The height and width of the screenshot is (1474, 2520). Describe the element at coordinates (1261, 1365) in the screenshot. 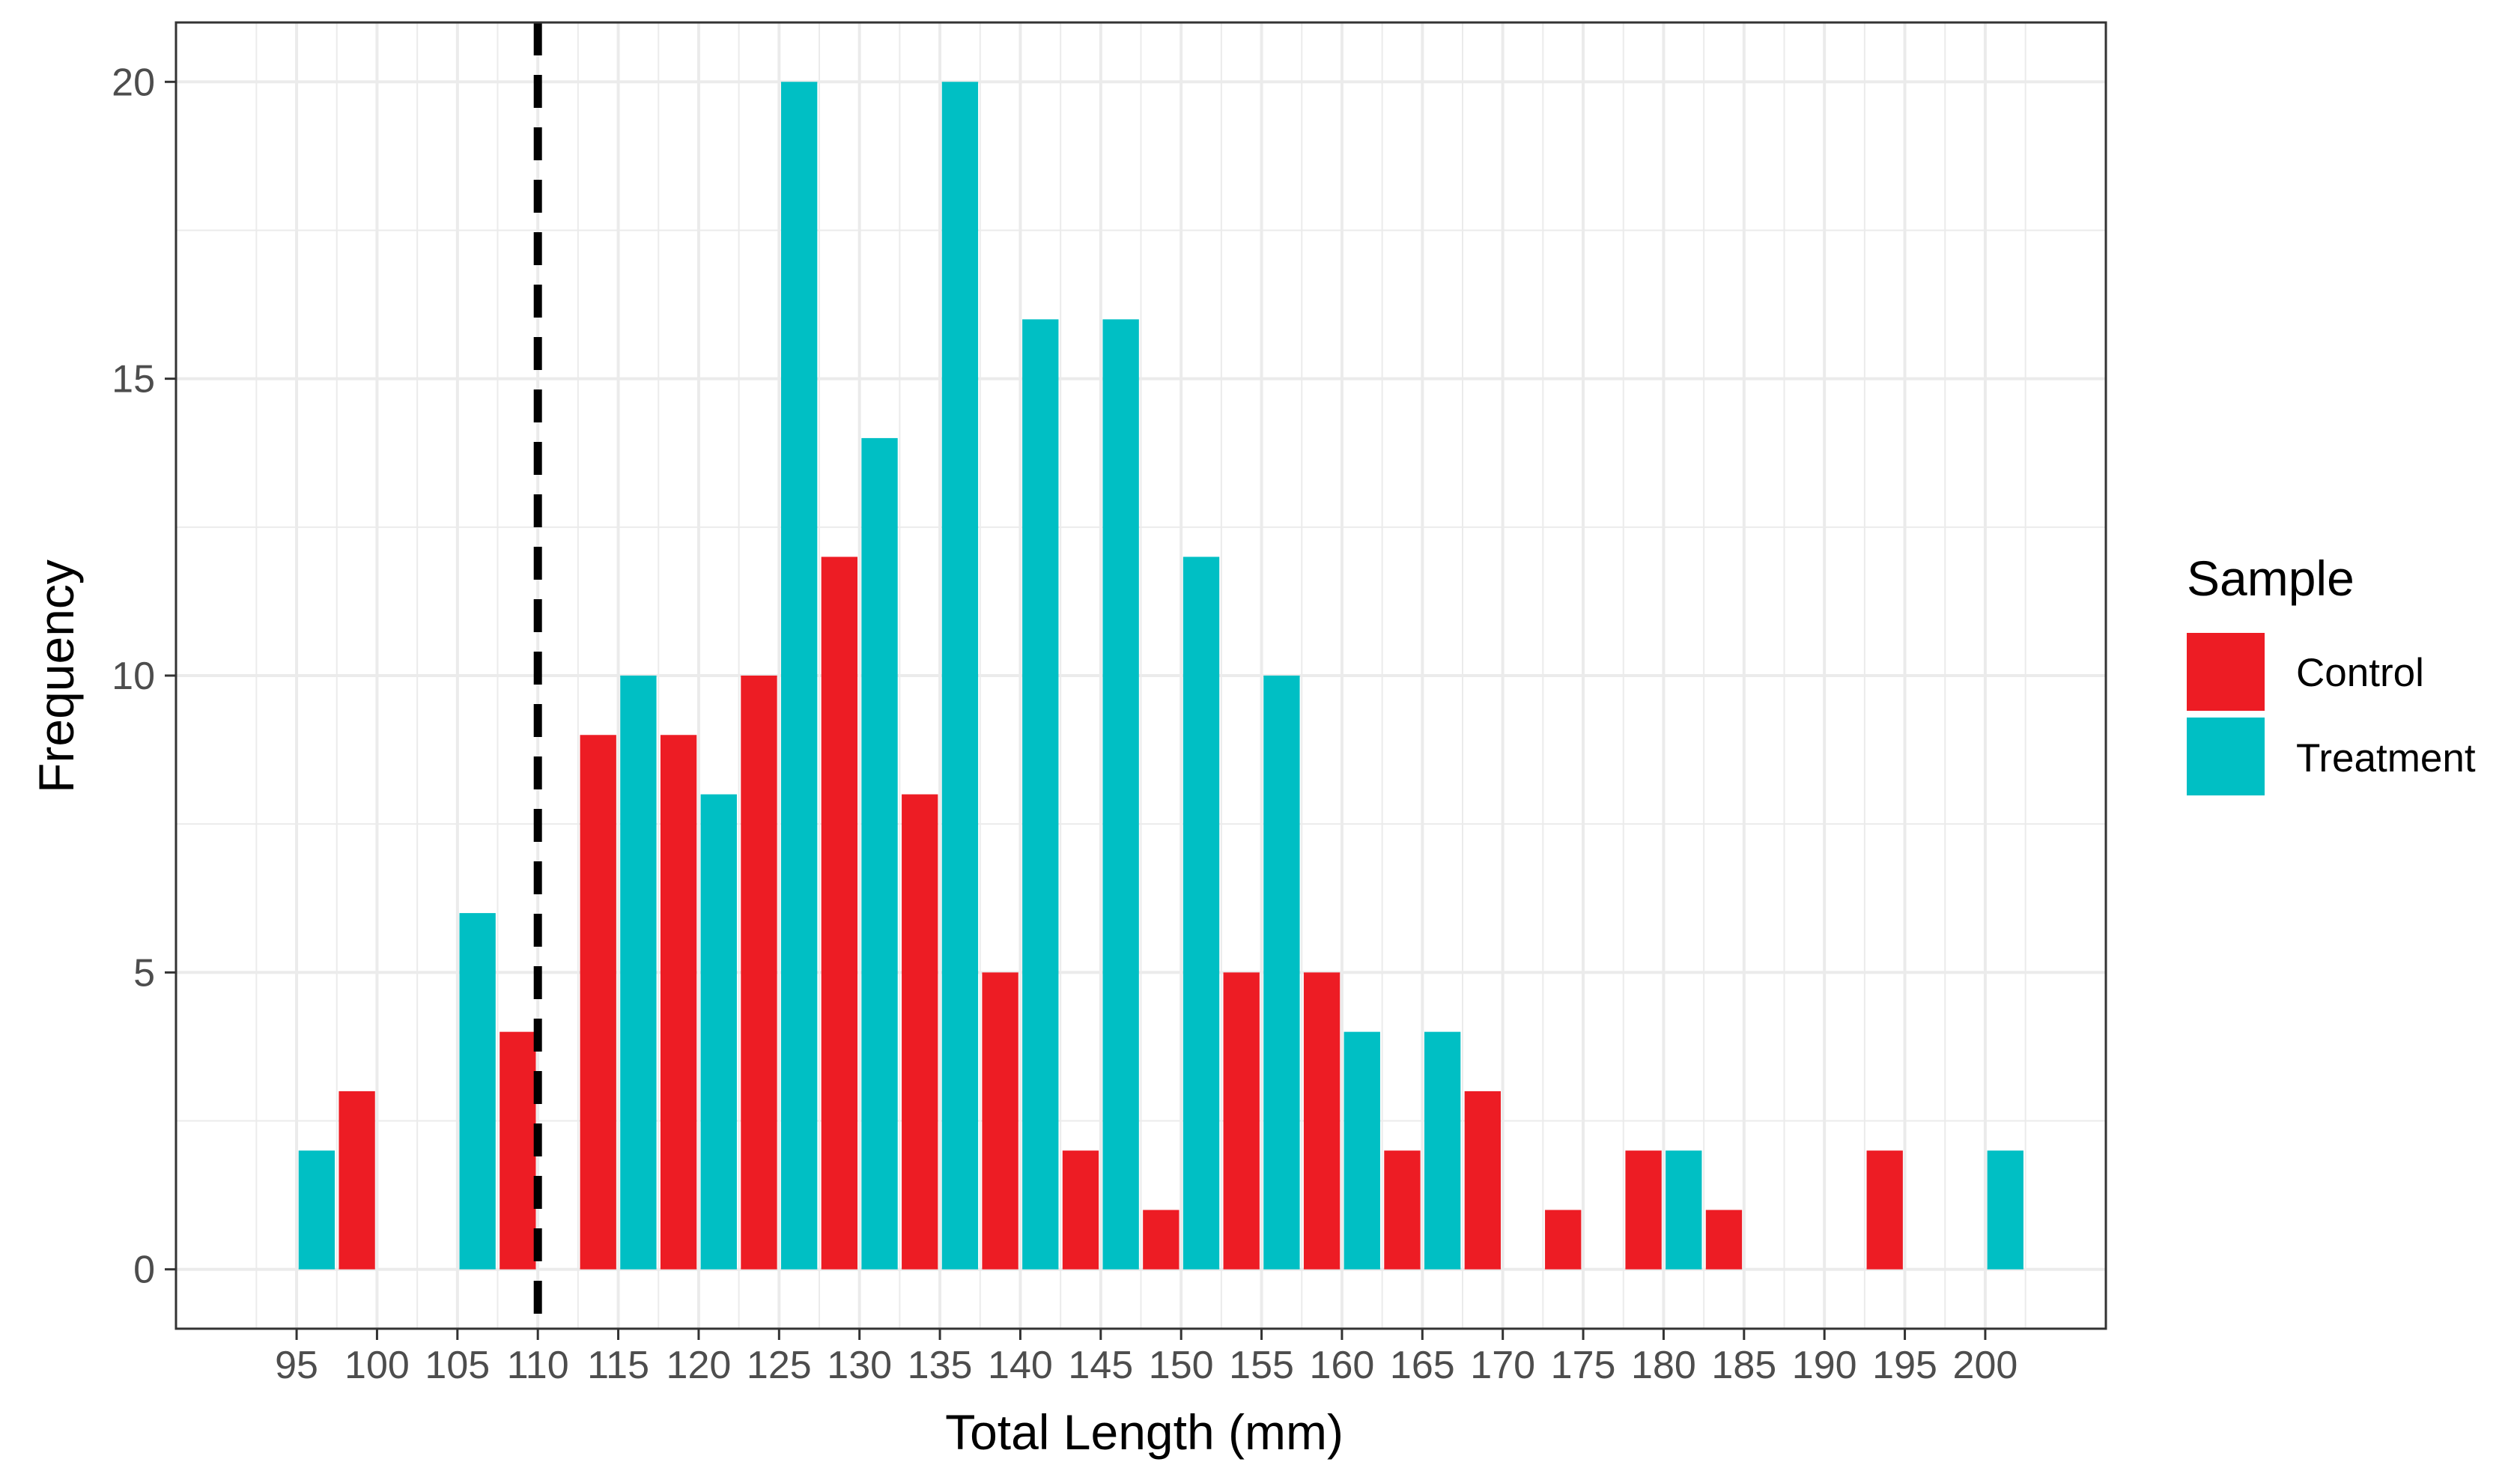

I see `x-tick-label: 155` at that location.